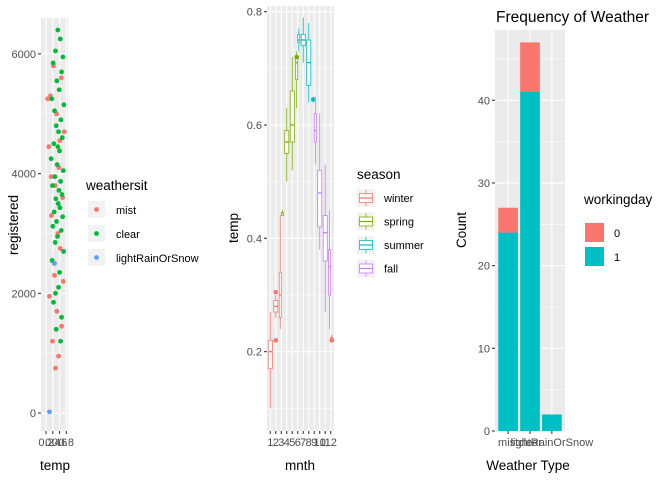  Describe the element at coordinates (254, 353) in the screenshot. I see `boxplot-y-tick-label: 0.2` at that location.